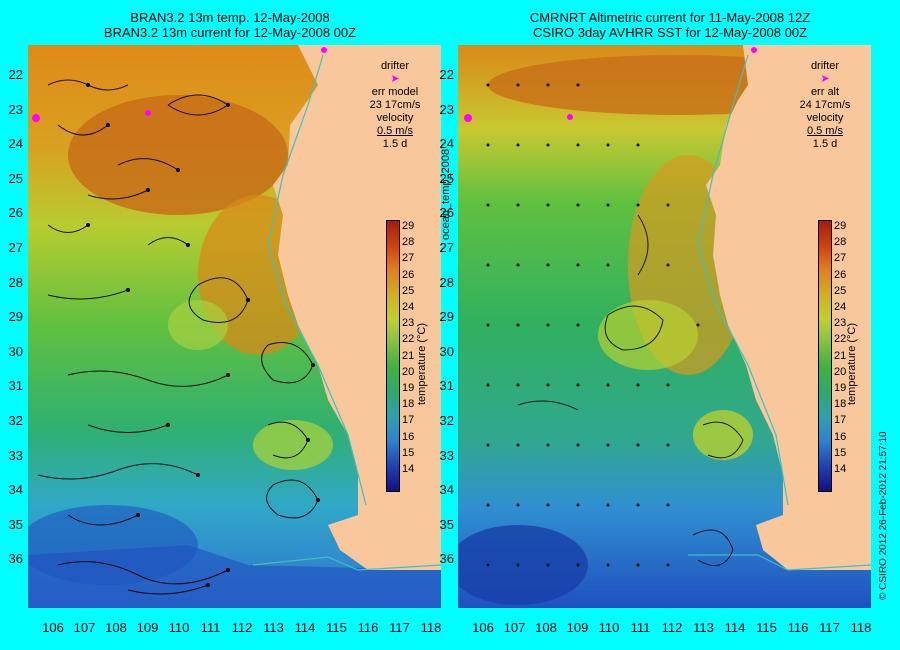 This screenshot has width=900, height=650. Describe the element at coordinates (825, 79) in the screenshot. I see `right-drifter-icon: ➤` at that location.